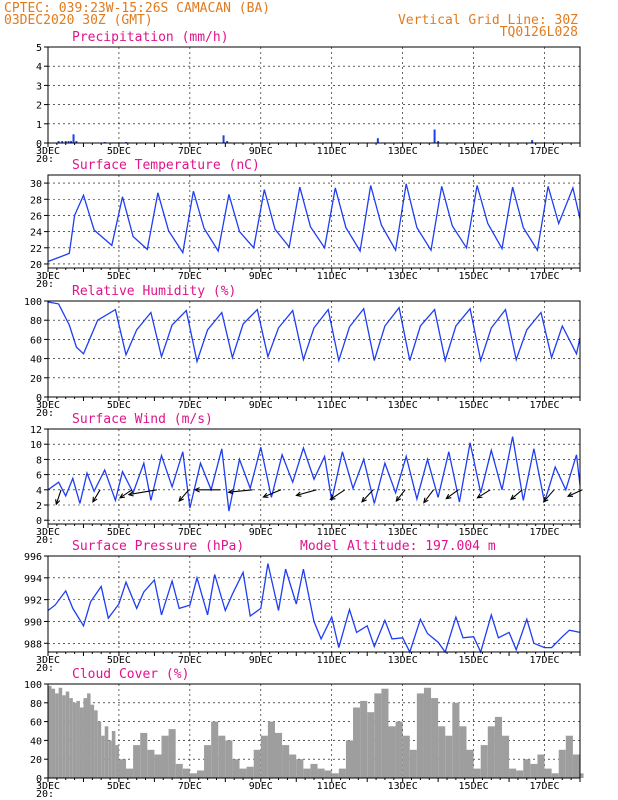 The width and height of the screenshot is (618, 800). Describe the element at coordinates (39, 125) in the screenshot. I see `precip-ytick-label: 1` at that location.